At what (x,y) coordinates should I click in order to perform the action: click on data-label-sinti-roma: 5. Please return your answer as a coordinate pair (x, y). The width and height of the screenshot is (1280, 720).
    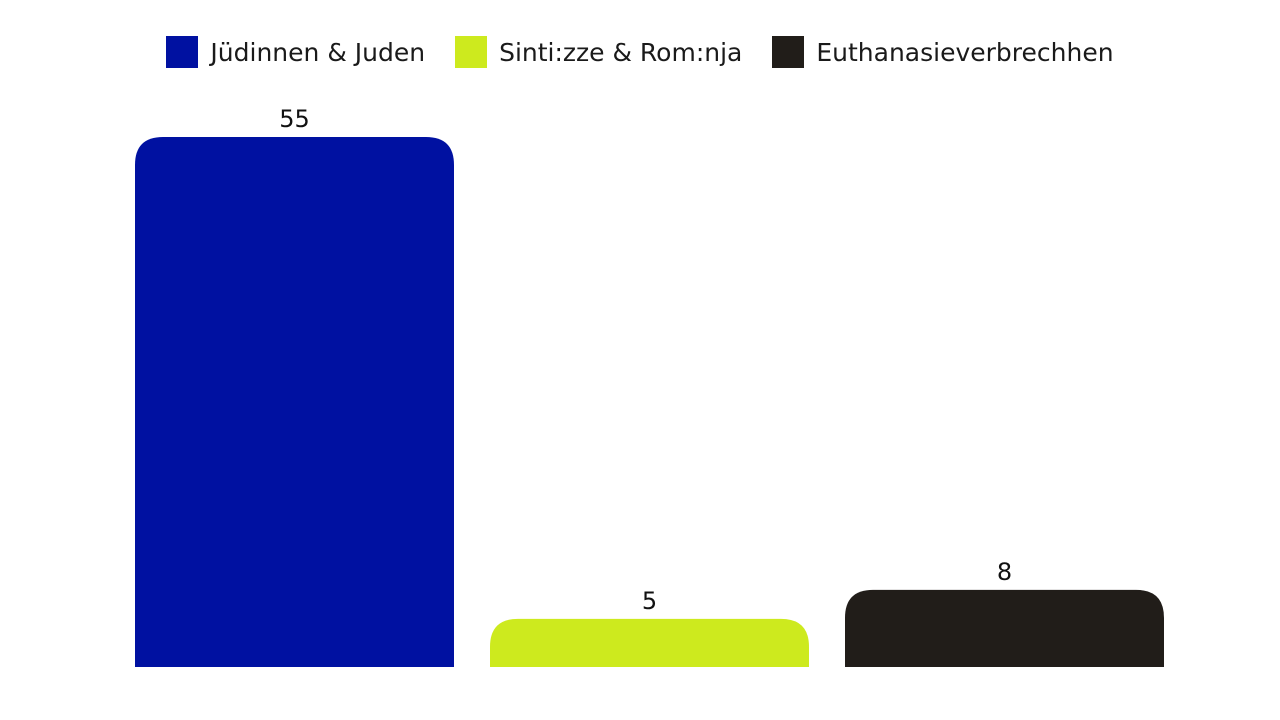
    Looking at the image, I should click on (649, 601).